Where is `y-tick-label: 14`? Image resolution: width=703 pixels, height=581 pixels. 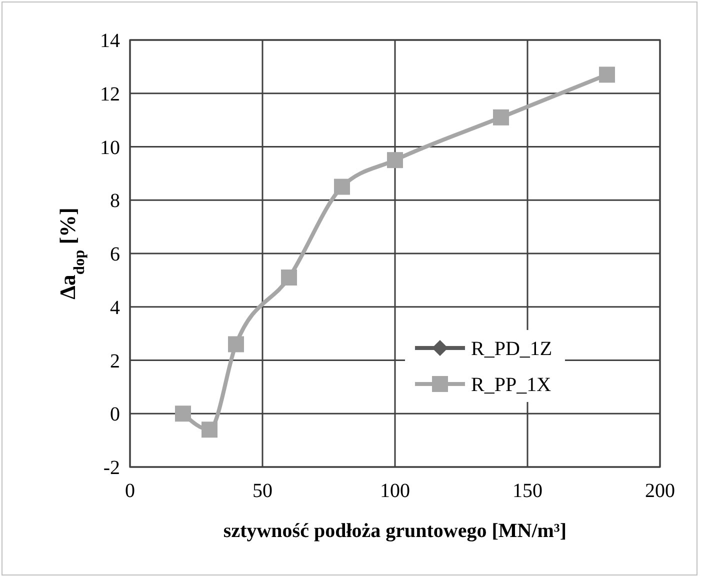
y-tick-label: 14 is located at coordinates (110, 41).